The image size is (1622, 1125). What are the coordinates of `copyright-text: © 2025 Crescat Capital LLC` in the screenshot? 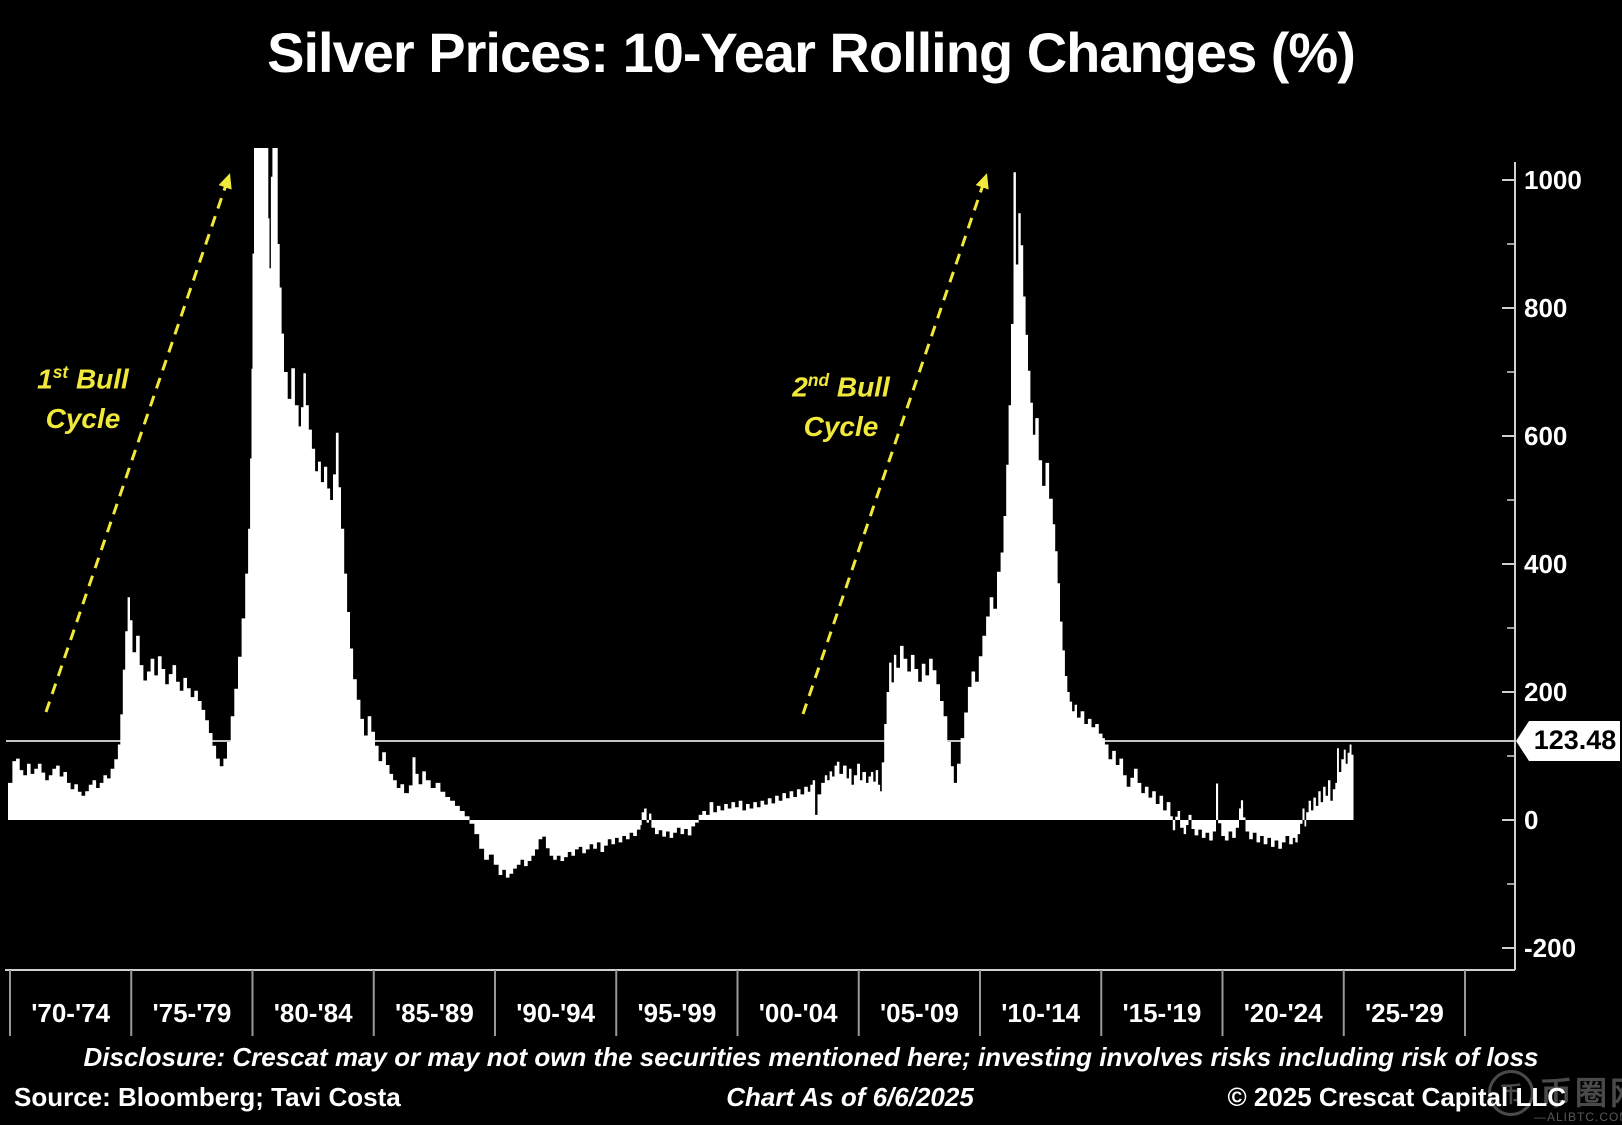 It's located at (1396, 1097).